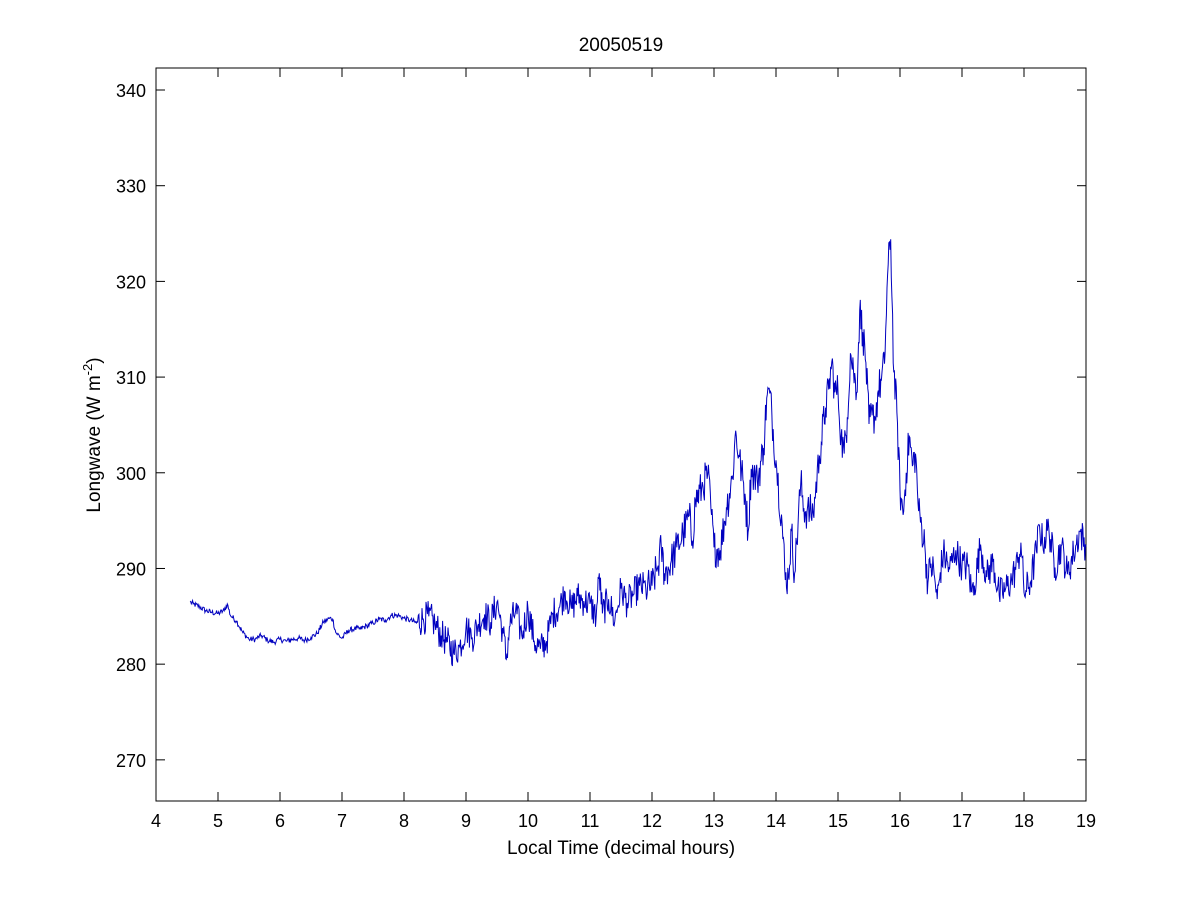  I want to click on y-tick-label: 300, so click(131, 474).